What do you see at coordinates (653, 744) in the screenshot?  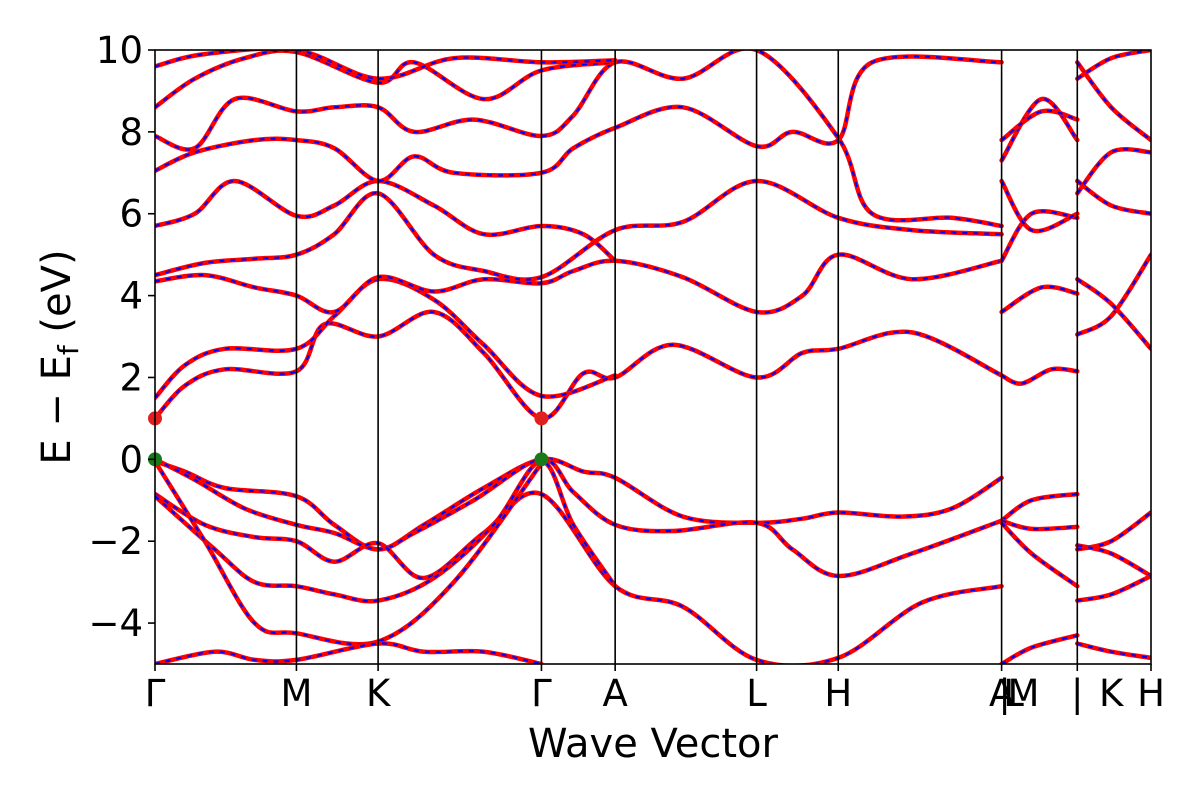 I see `x-axis-title: Wave Vector` at bounding box center [653, 744].